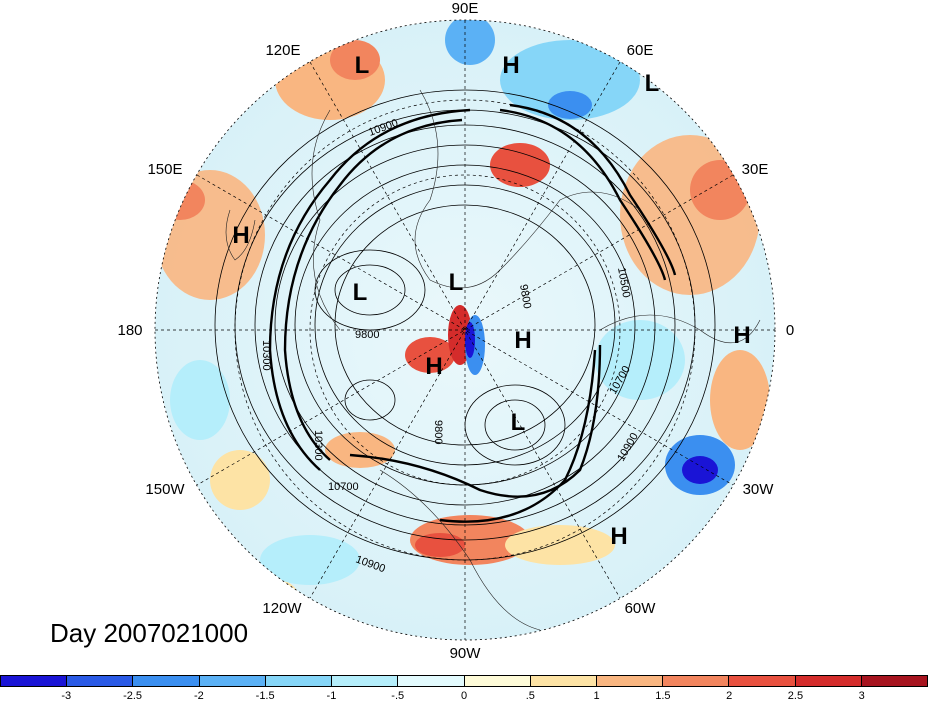  Describe the element at coordinates (759, 489) in the screenshot. I see `lon-label-30w: 30W` at that location.